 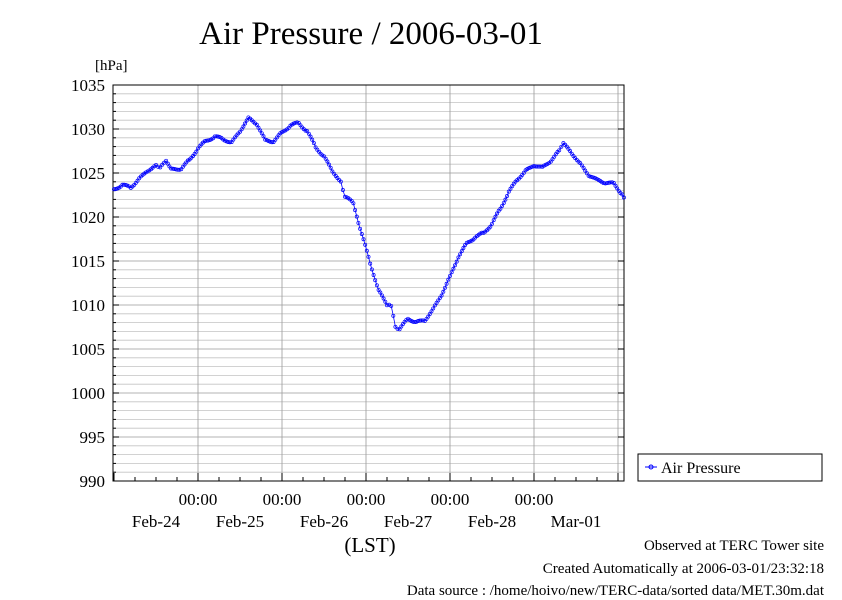 I want to click on x-axis-label: (LST), so click(x=369, y=545).